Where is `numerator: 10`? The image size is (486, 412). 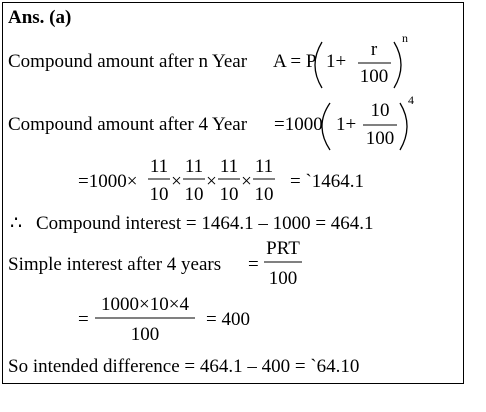
numerator: 10 is located at coordinates (380, 110).